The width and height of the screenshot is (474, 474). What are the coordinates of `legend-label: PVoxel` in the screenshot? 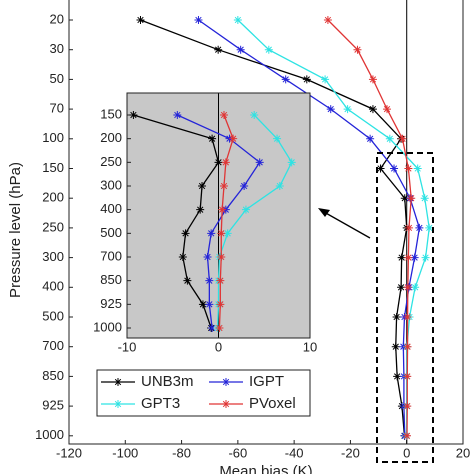 It's located at (272, 403).